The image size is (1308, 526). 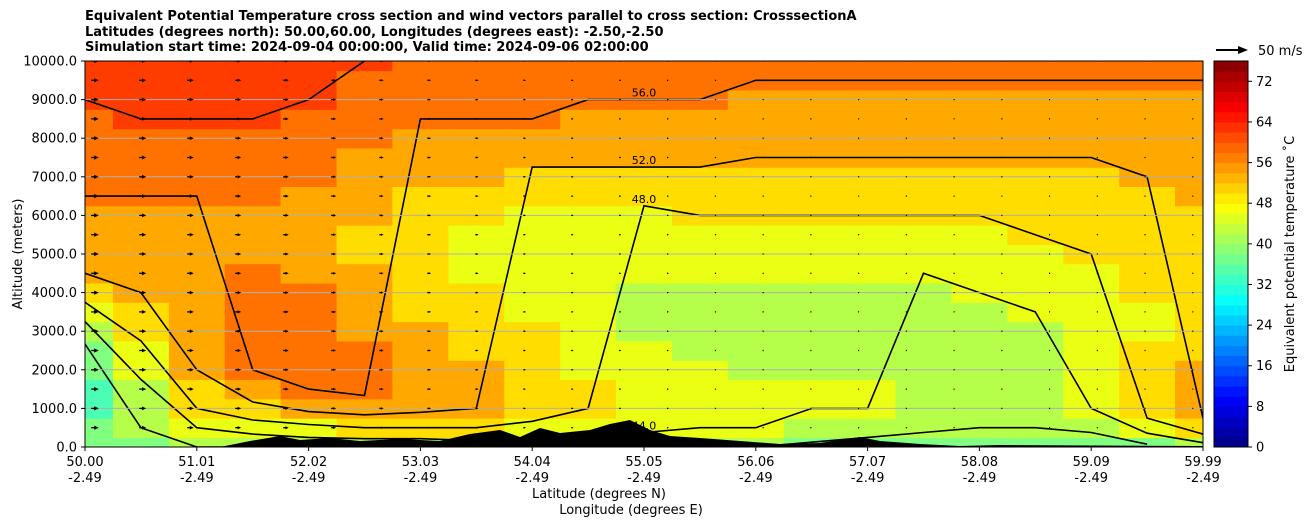 I want to click on contour-label: 48.0, so click(x=644, y=199).